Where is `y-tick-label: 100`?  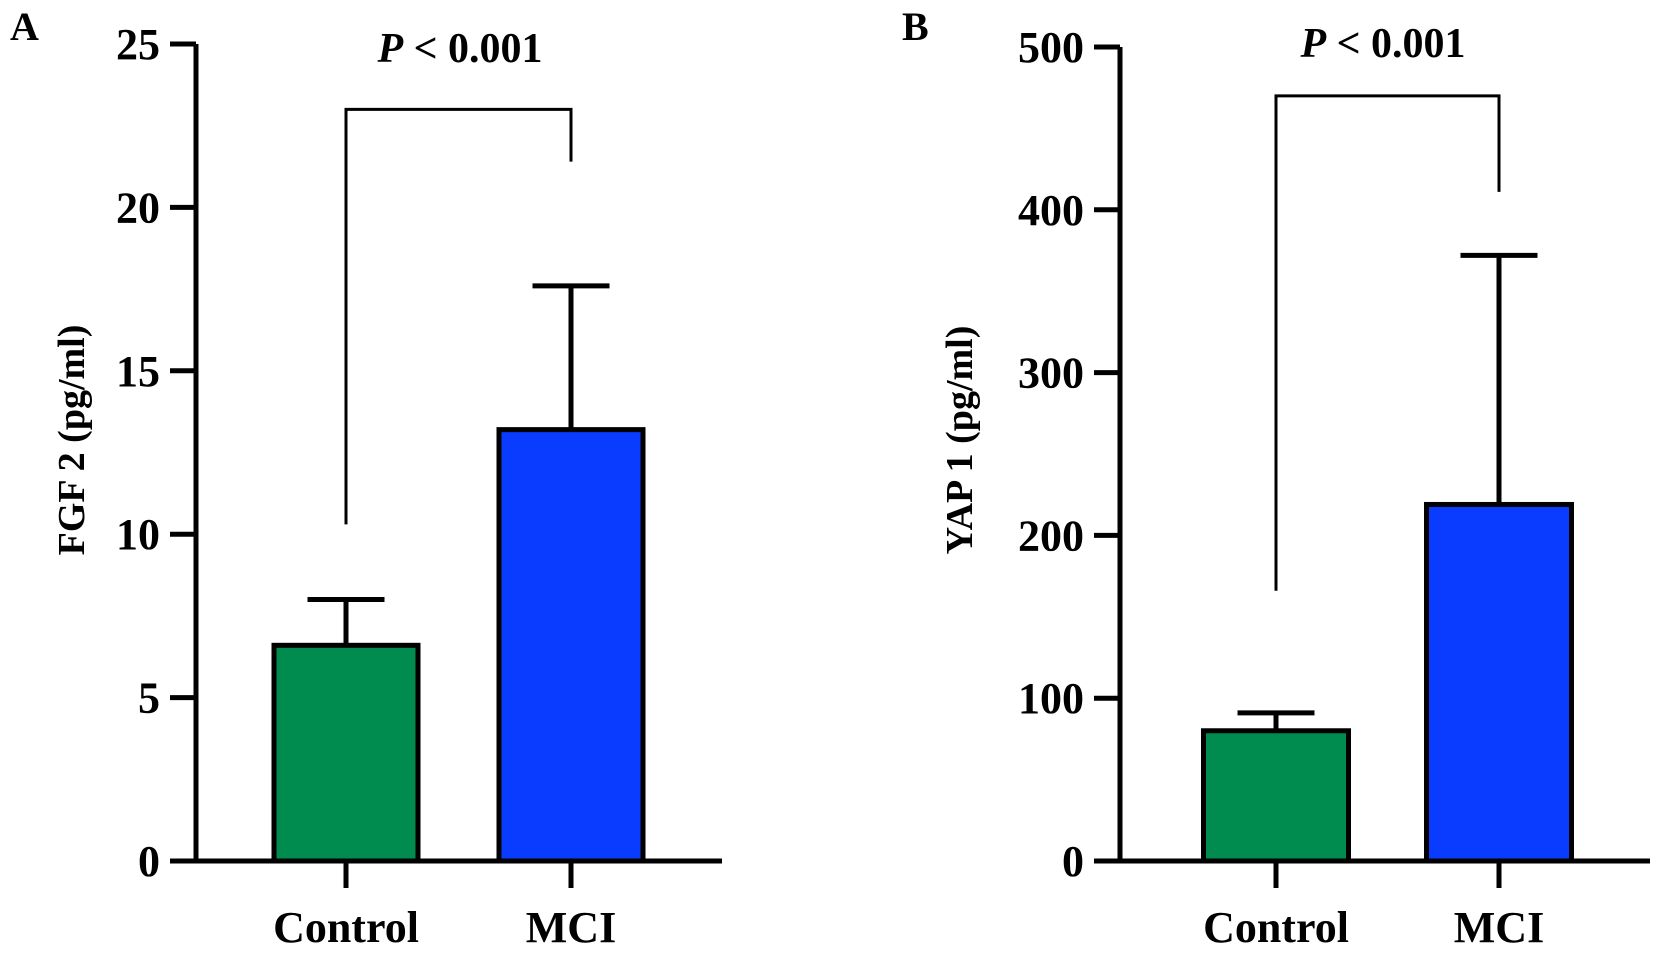 y-tick-label: 100 is located at coordinates (1051, 698).